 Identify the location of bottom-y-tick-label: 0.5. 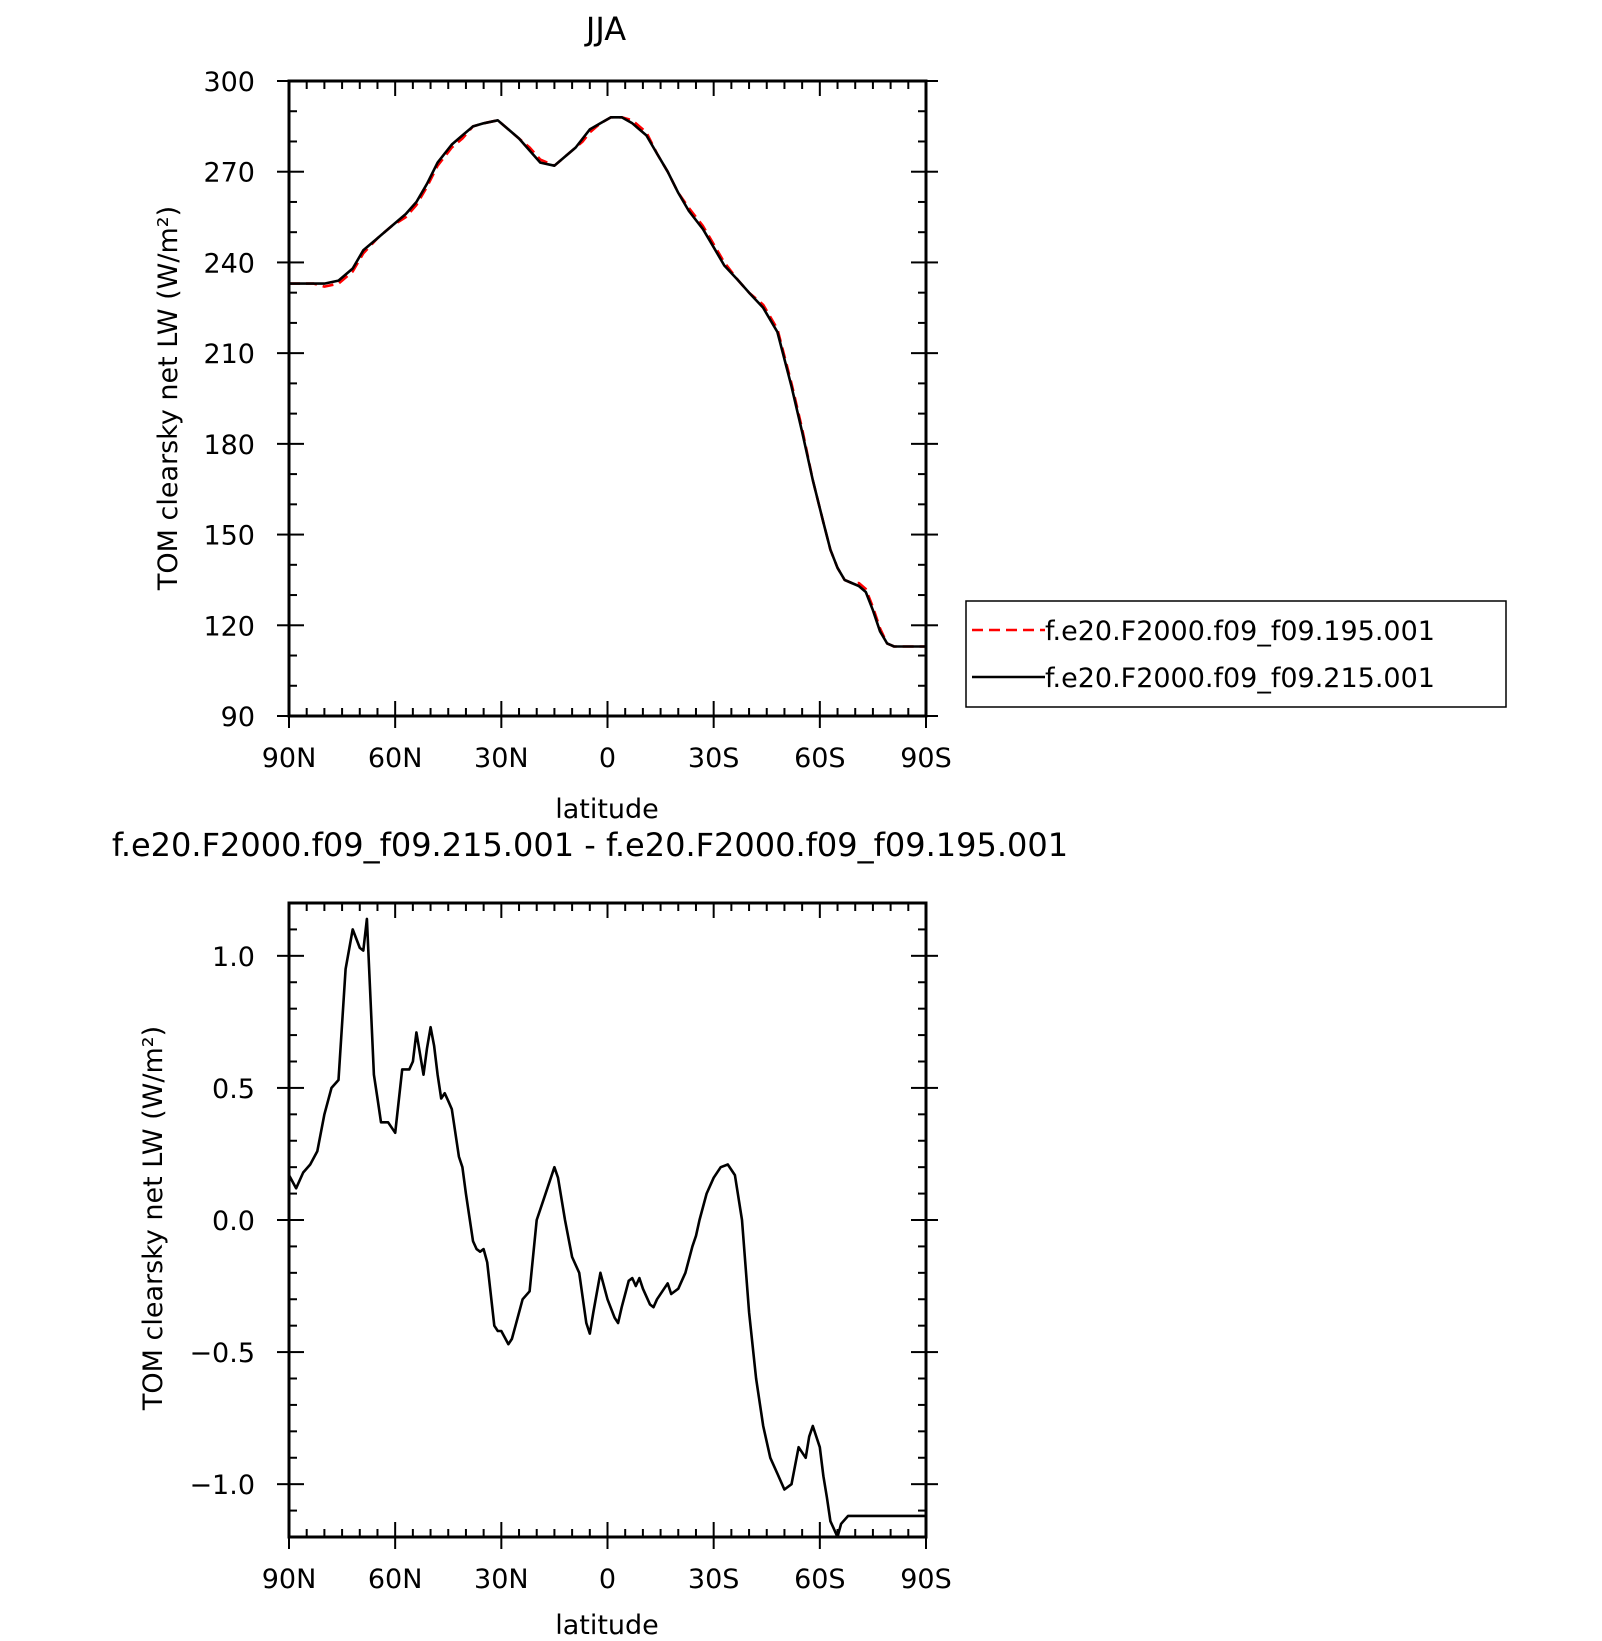
(233, 1089).